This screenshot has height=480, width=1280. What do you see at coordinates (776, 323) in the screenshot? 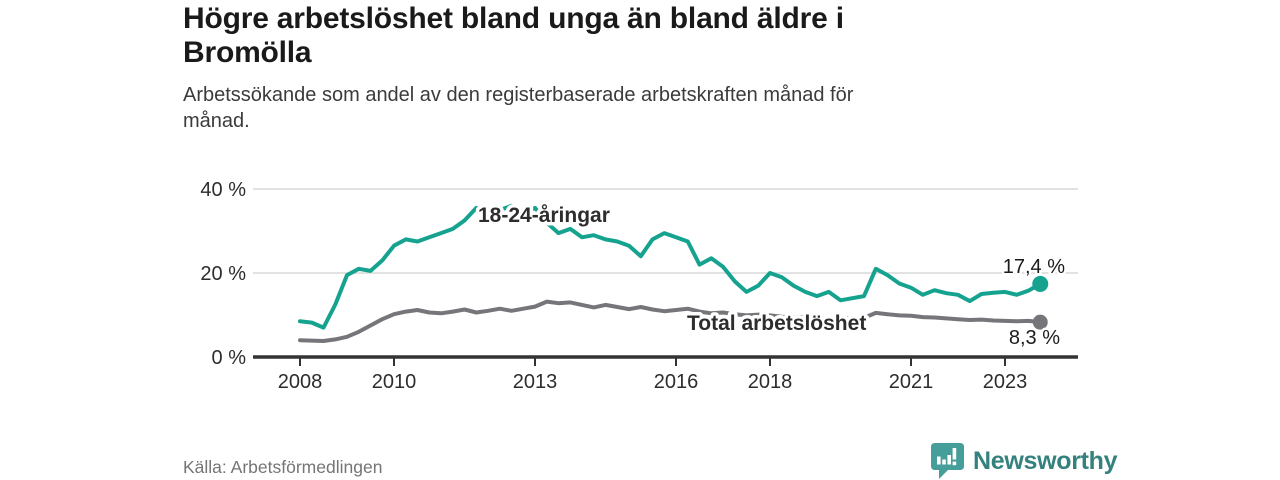
I see `series-label: Total arbetslöshet` at bounding box center [776, 323].